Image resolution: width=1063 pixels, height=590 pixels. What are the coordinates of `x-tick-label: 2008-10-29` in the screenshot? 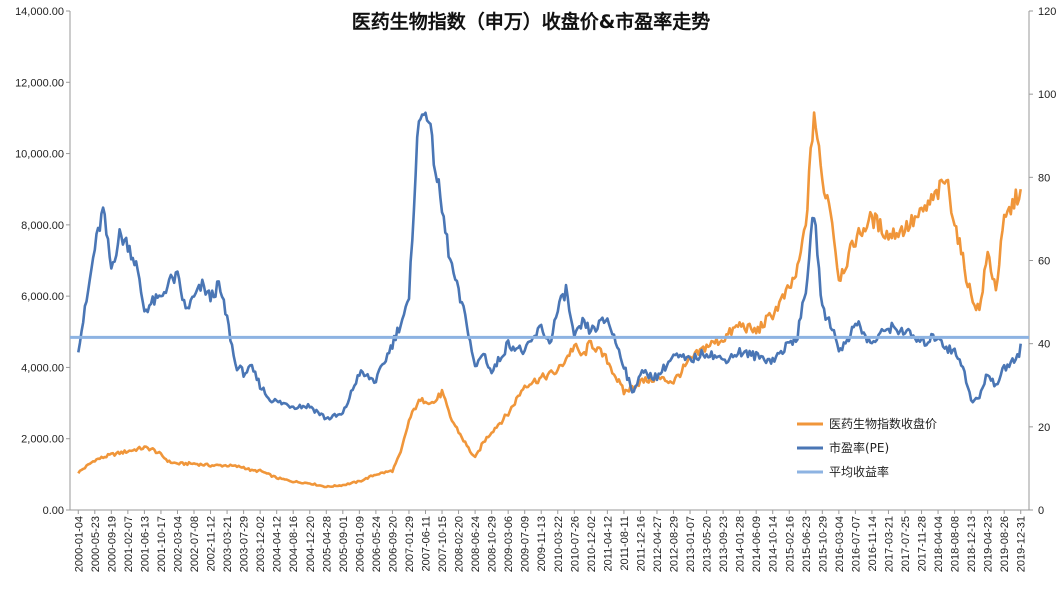 It's located at (493, 544).